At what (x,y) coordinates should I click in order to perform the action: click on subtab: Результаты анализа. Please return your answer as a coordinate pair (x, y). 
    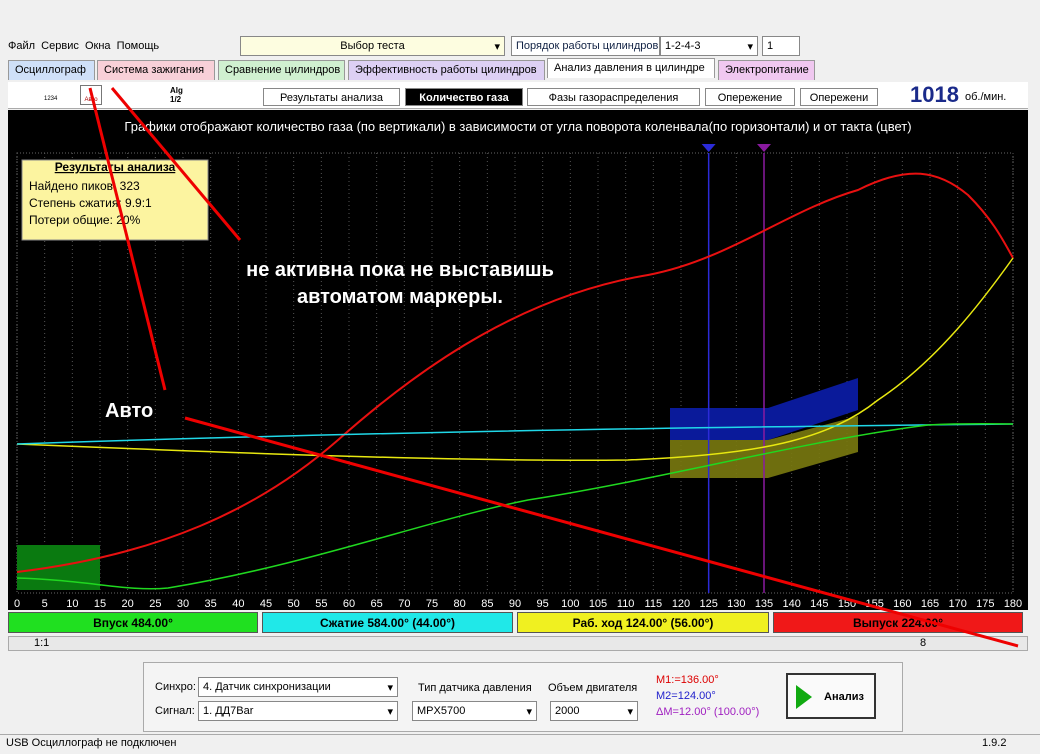
    Looking at the image, I should click on (331, 97).